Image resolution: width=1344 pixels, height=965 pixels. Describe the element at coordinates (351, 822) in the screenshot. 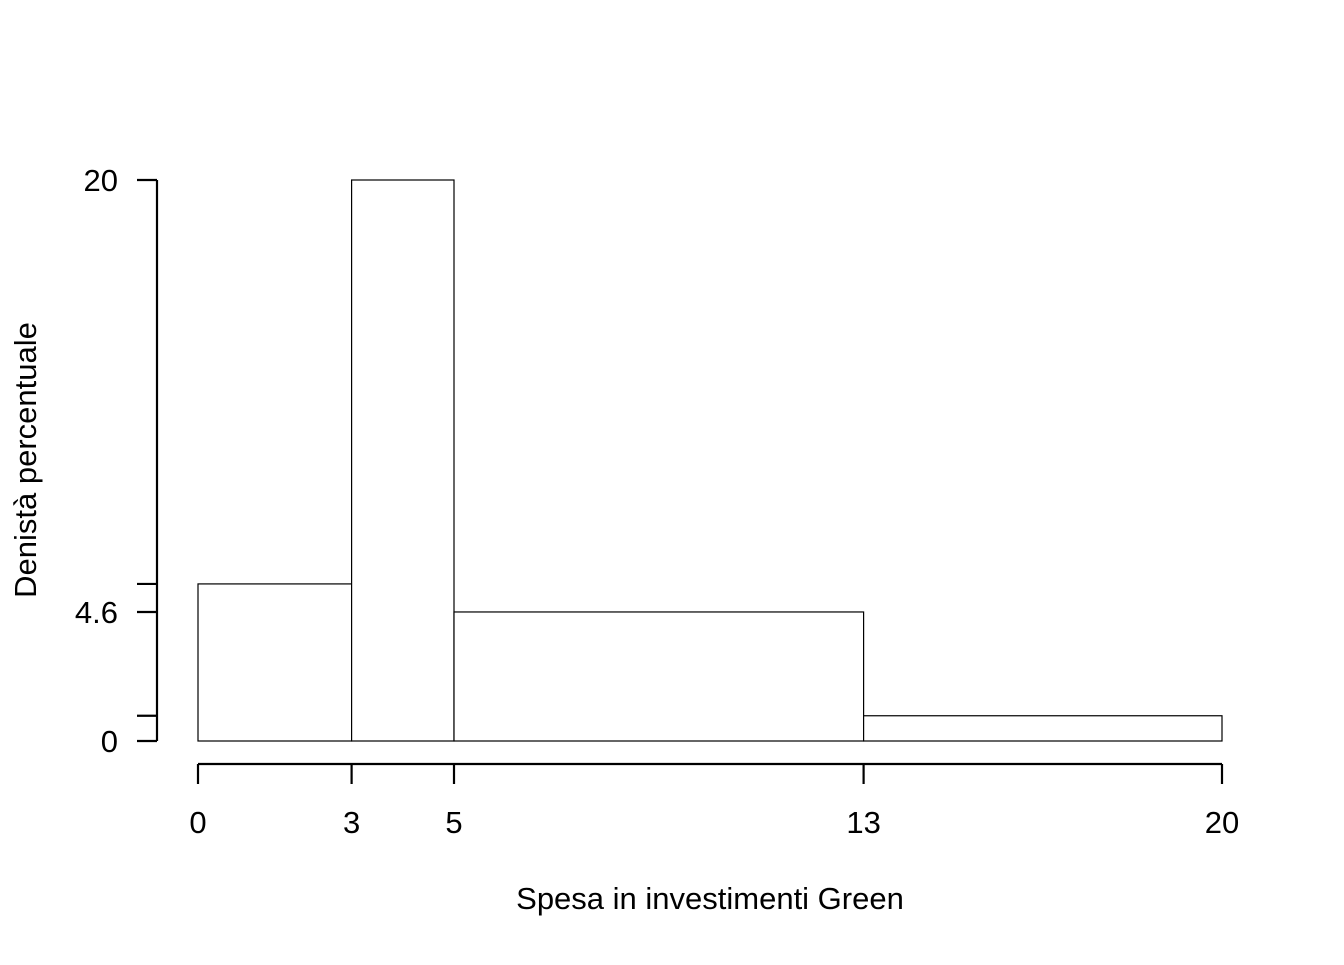

I see `x-tick-label-1: 3` at that location.